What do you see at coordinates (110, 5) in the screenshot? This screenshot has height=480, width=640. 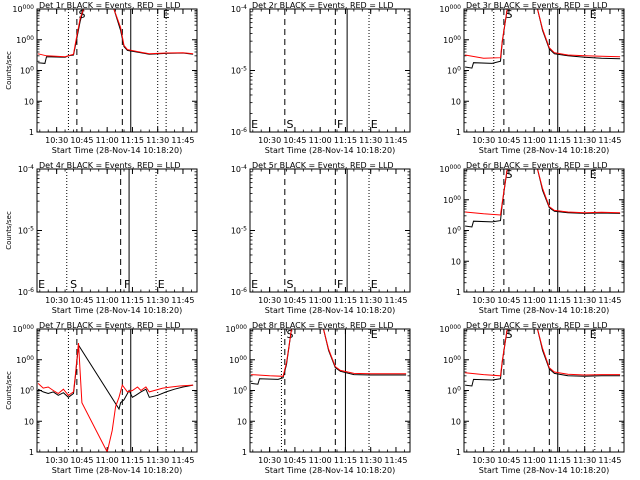 I see `panel-title: Det 1r BLACK = Events, RED = LLD` at bounding box center [110, 5].